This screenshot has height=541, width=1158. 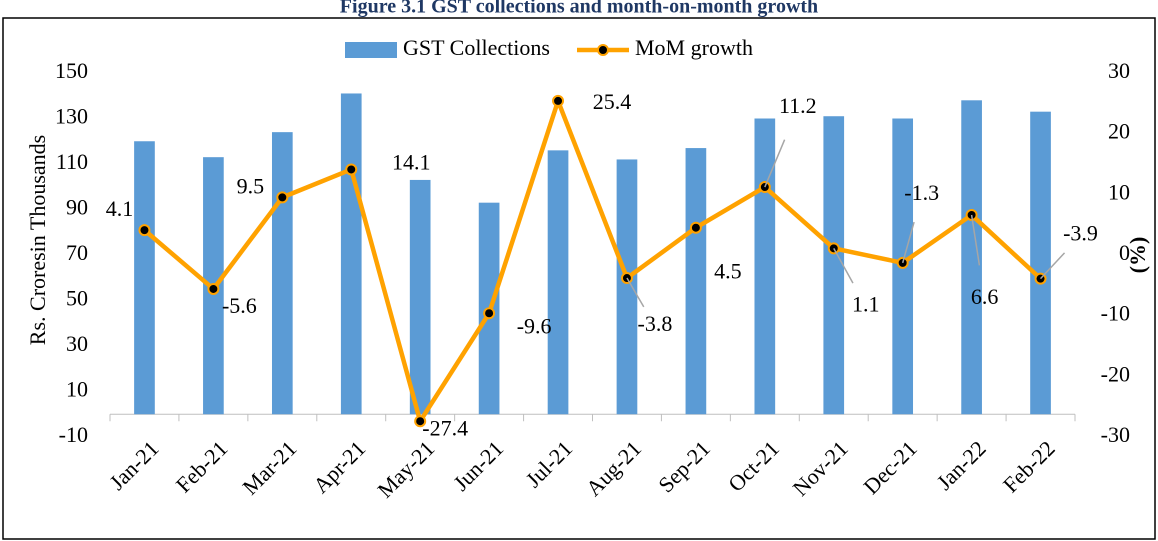 What do you see at coordinates (684, 467) in the screenshot?
I see `x-tick-label: Sep-21` at bounding box center [684, 467].